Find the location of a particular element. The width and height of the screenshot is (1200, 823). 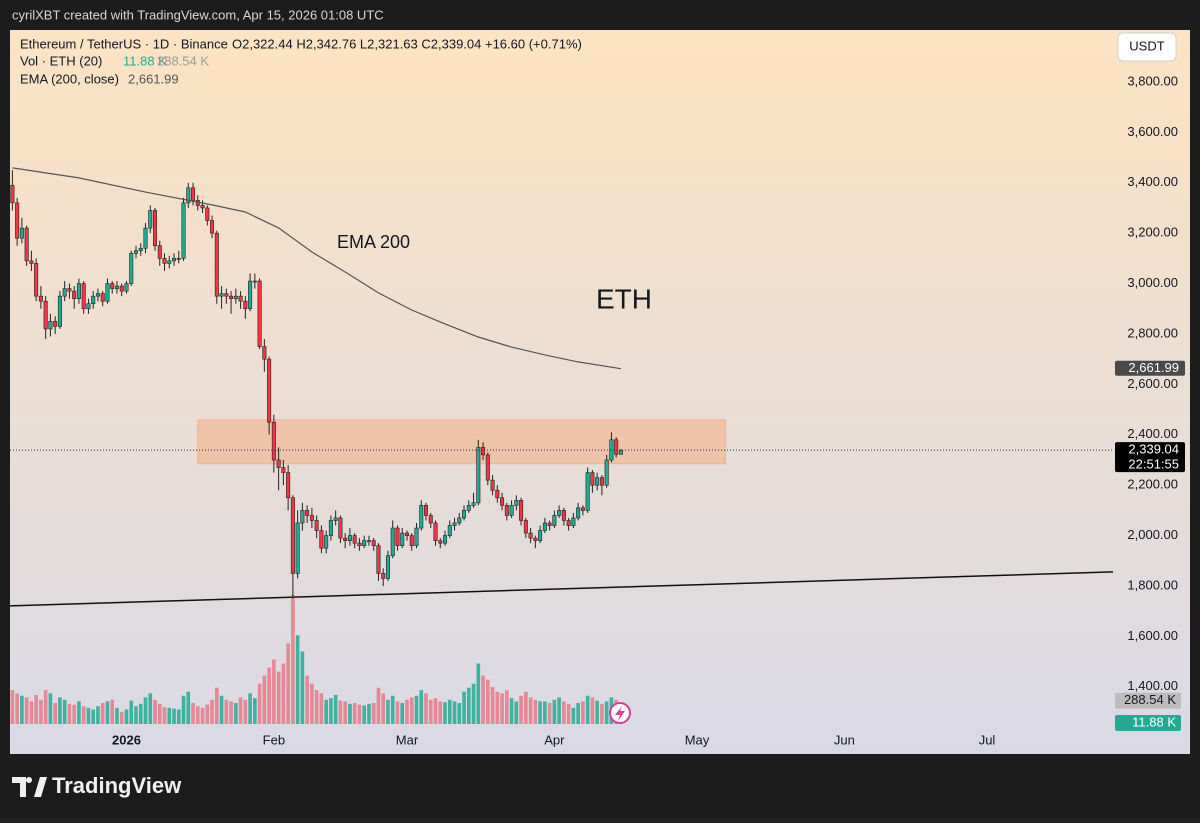

y-tick-label: 3,800.00 is located at coordinates (1152, 80).